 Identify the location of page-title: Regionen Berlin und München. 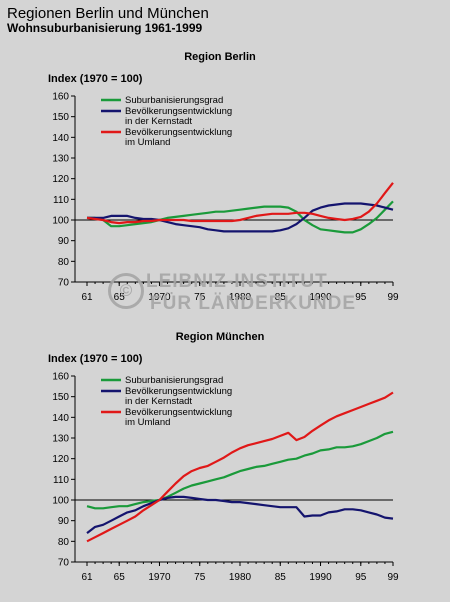
(108, 13).